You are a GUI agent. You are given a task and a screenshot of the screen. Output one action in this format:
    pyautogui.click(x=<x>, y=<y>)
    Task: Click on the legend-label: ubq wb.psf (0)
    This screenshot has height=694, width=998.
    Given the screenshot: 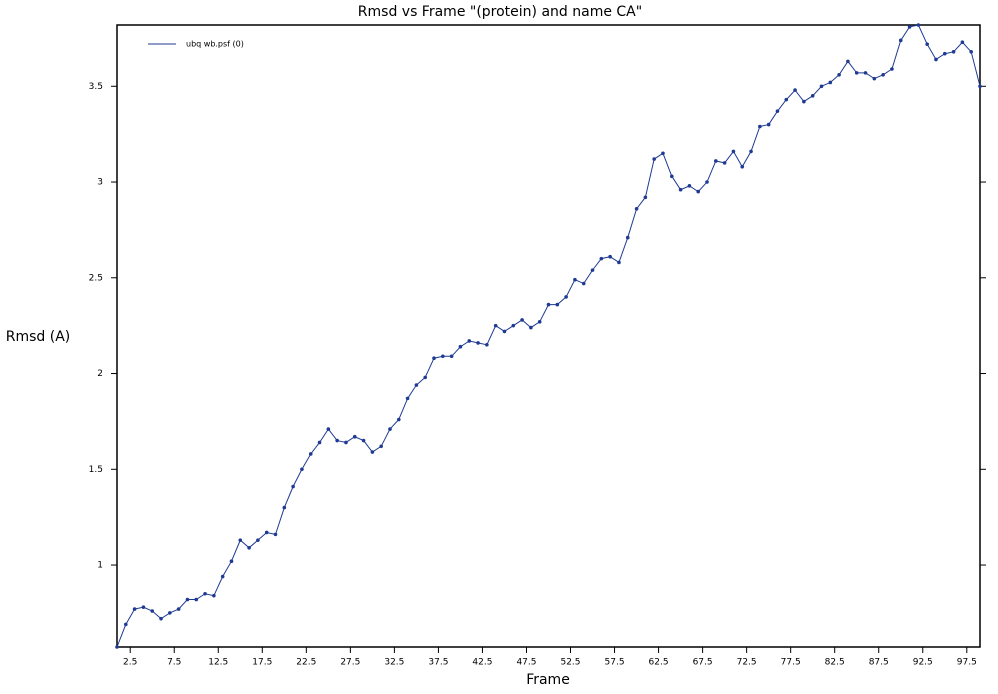 What is the action you would take?
    pyautogui.click(x=215, y=44)
    